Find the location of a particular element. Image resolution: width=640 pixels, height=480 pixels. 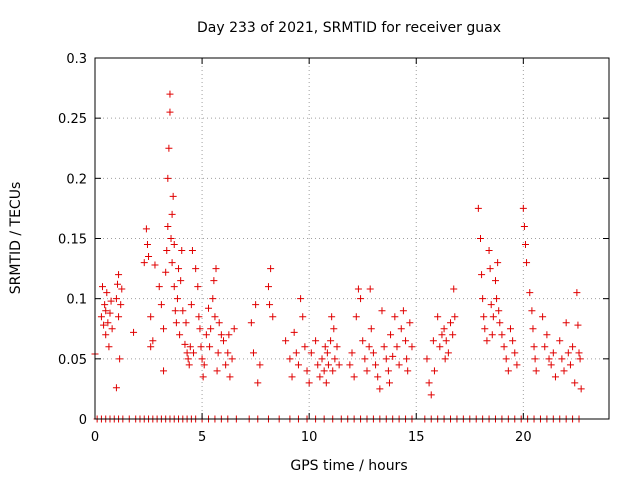

y-tick-label: 0 is located at coordinates (83, 420).